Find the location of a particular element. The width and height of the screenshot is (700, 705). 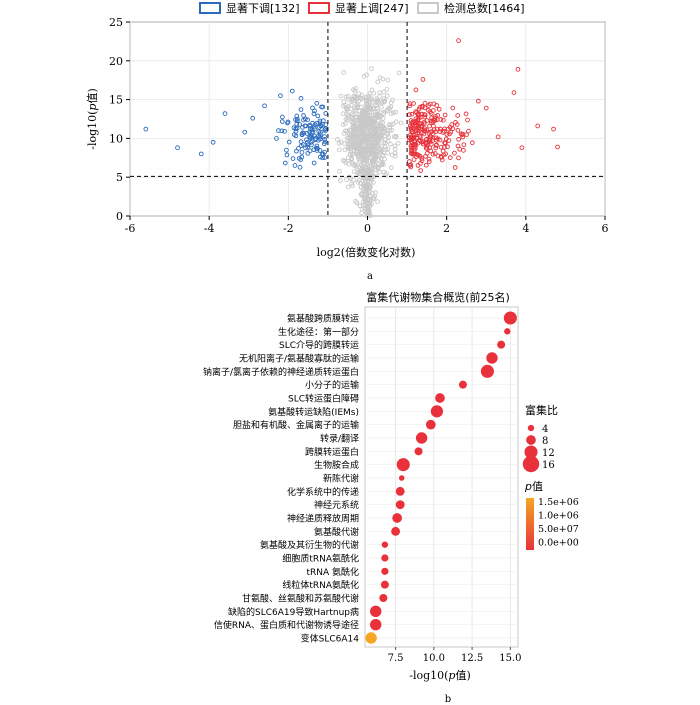

legend-label-up: 显著上调[247] is located at coordinates (372, 8).